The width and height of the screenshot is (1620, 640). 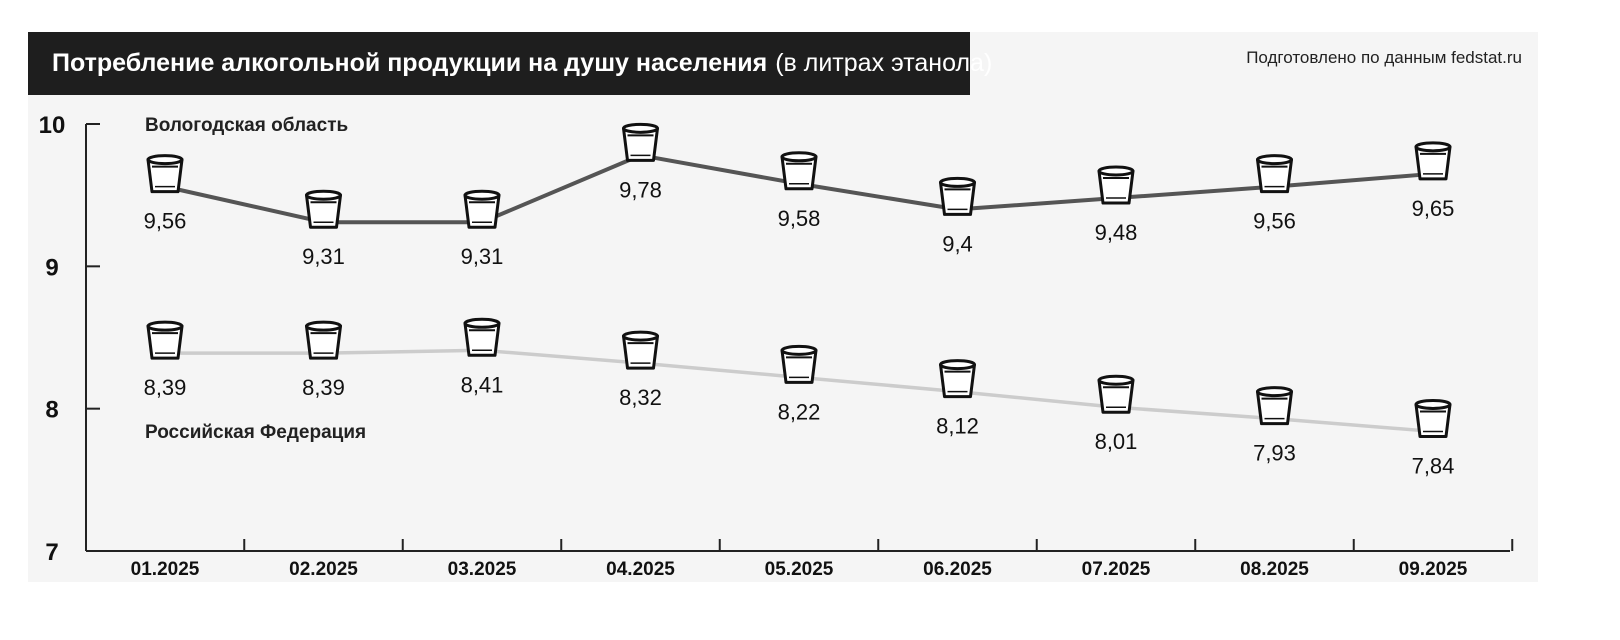 I want to click on data-label: 8,12, so click(x=957, y=426).